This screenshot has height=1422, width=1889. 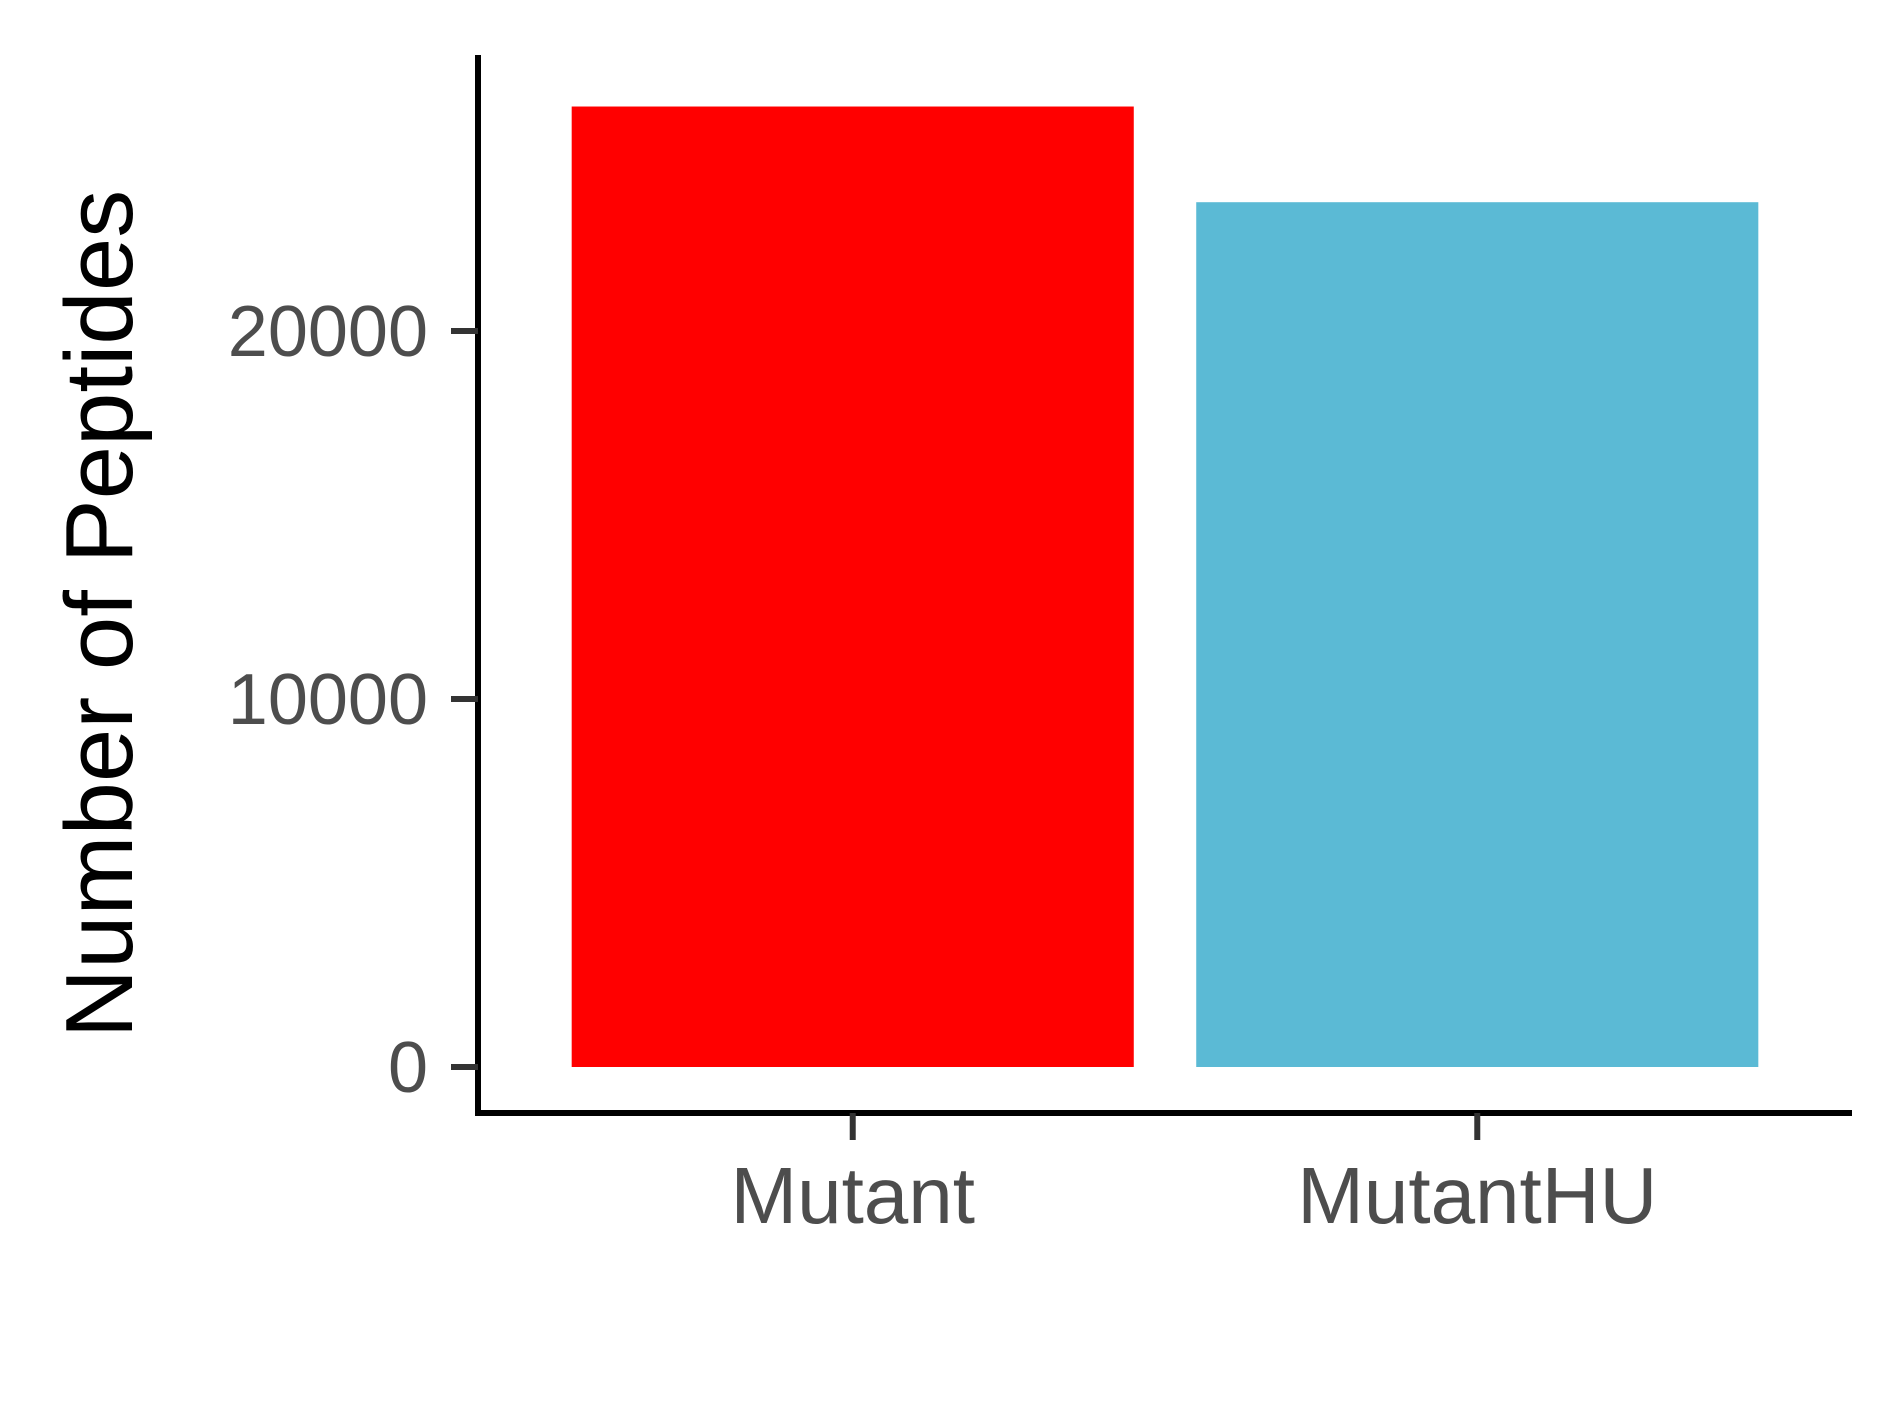 I want to click on y-ticks: 0 10000 20000, so click(x=353, y=700).